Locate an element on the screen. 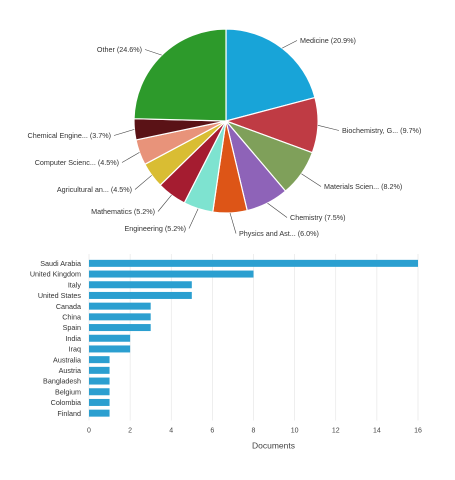 The image size is (455, 480). bar-china is located at coordinates (120, 317).